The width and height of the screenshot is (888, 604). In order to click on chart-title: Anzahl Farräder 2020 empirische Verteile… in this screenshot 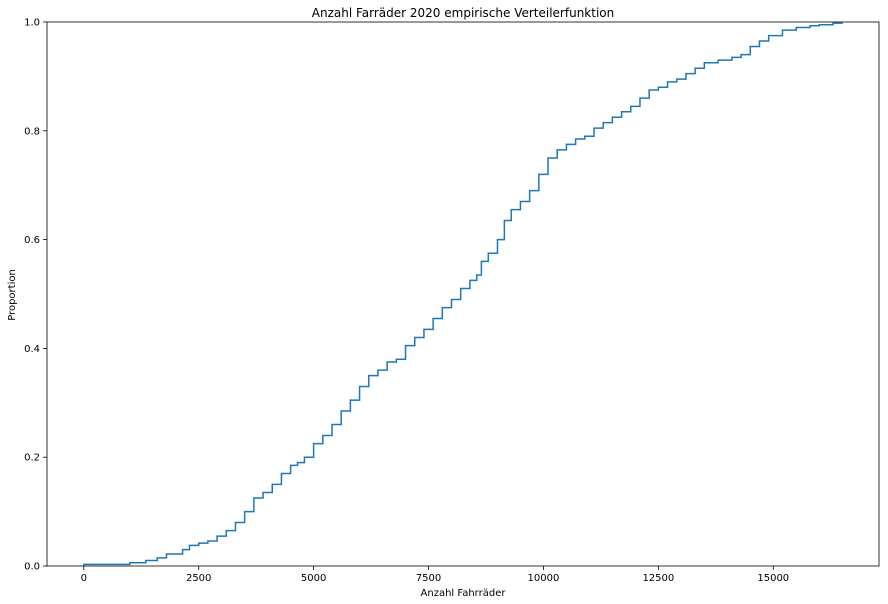, I will do `click(463, 13)`.